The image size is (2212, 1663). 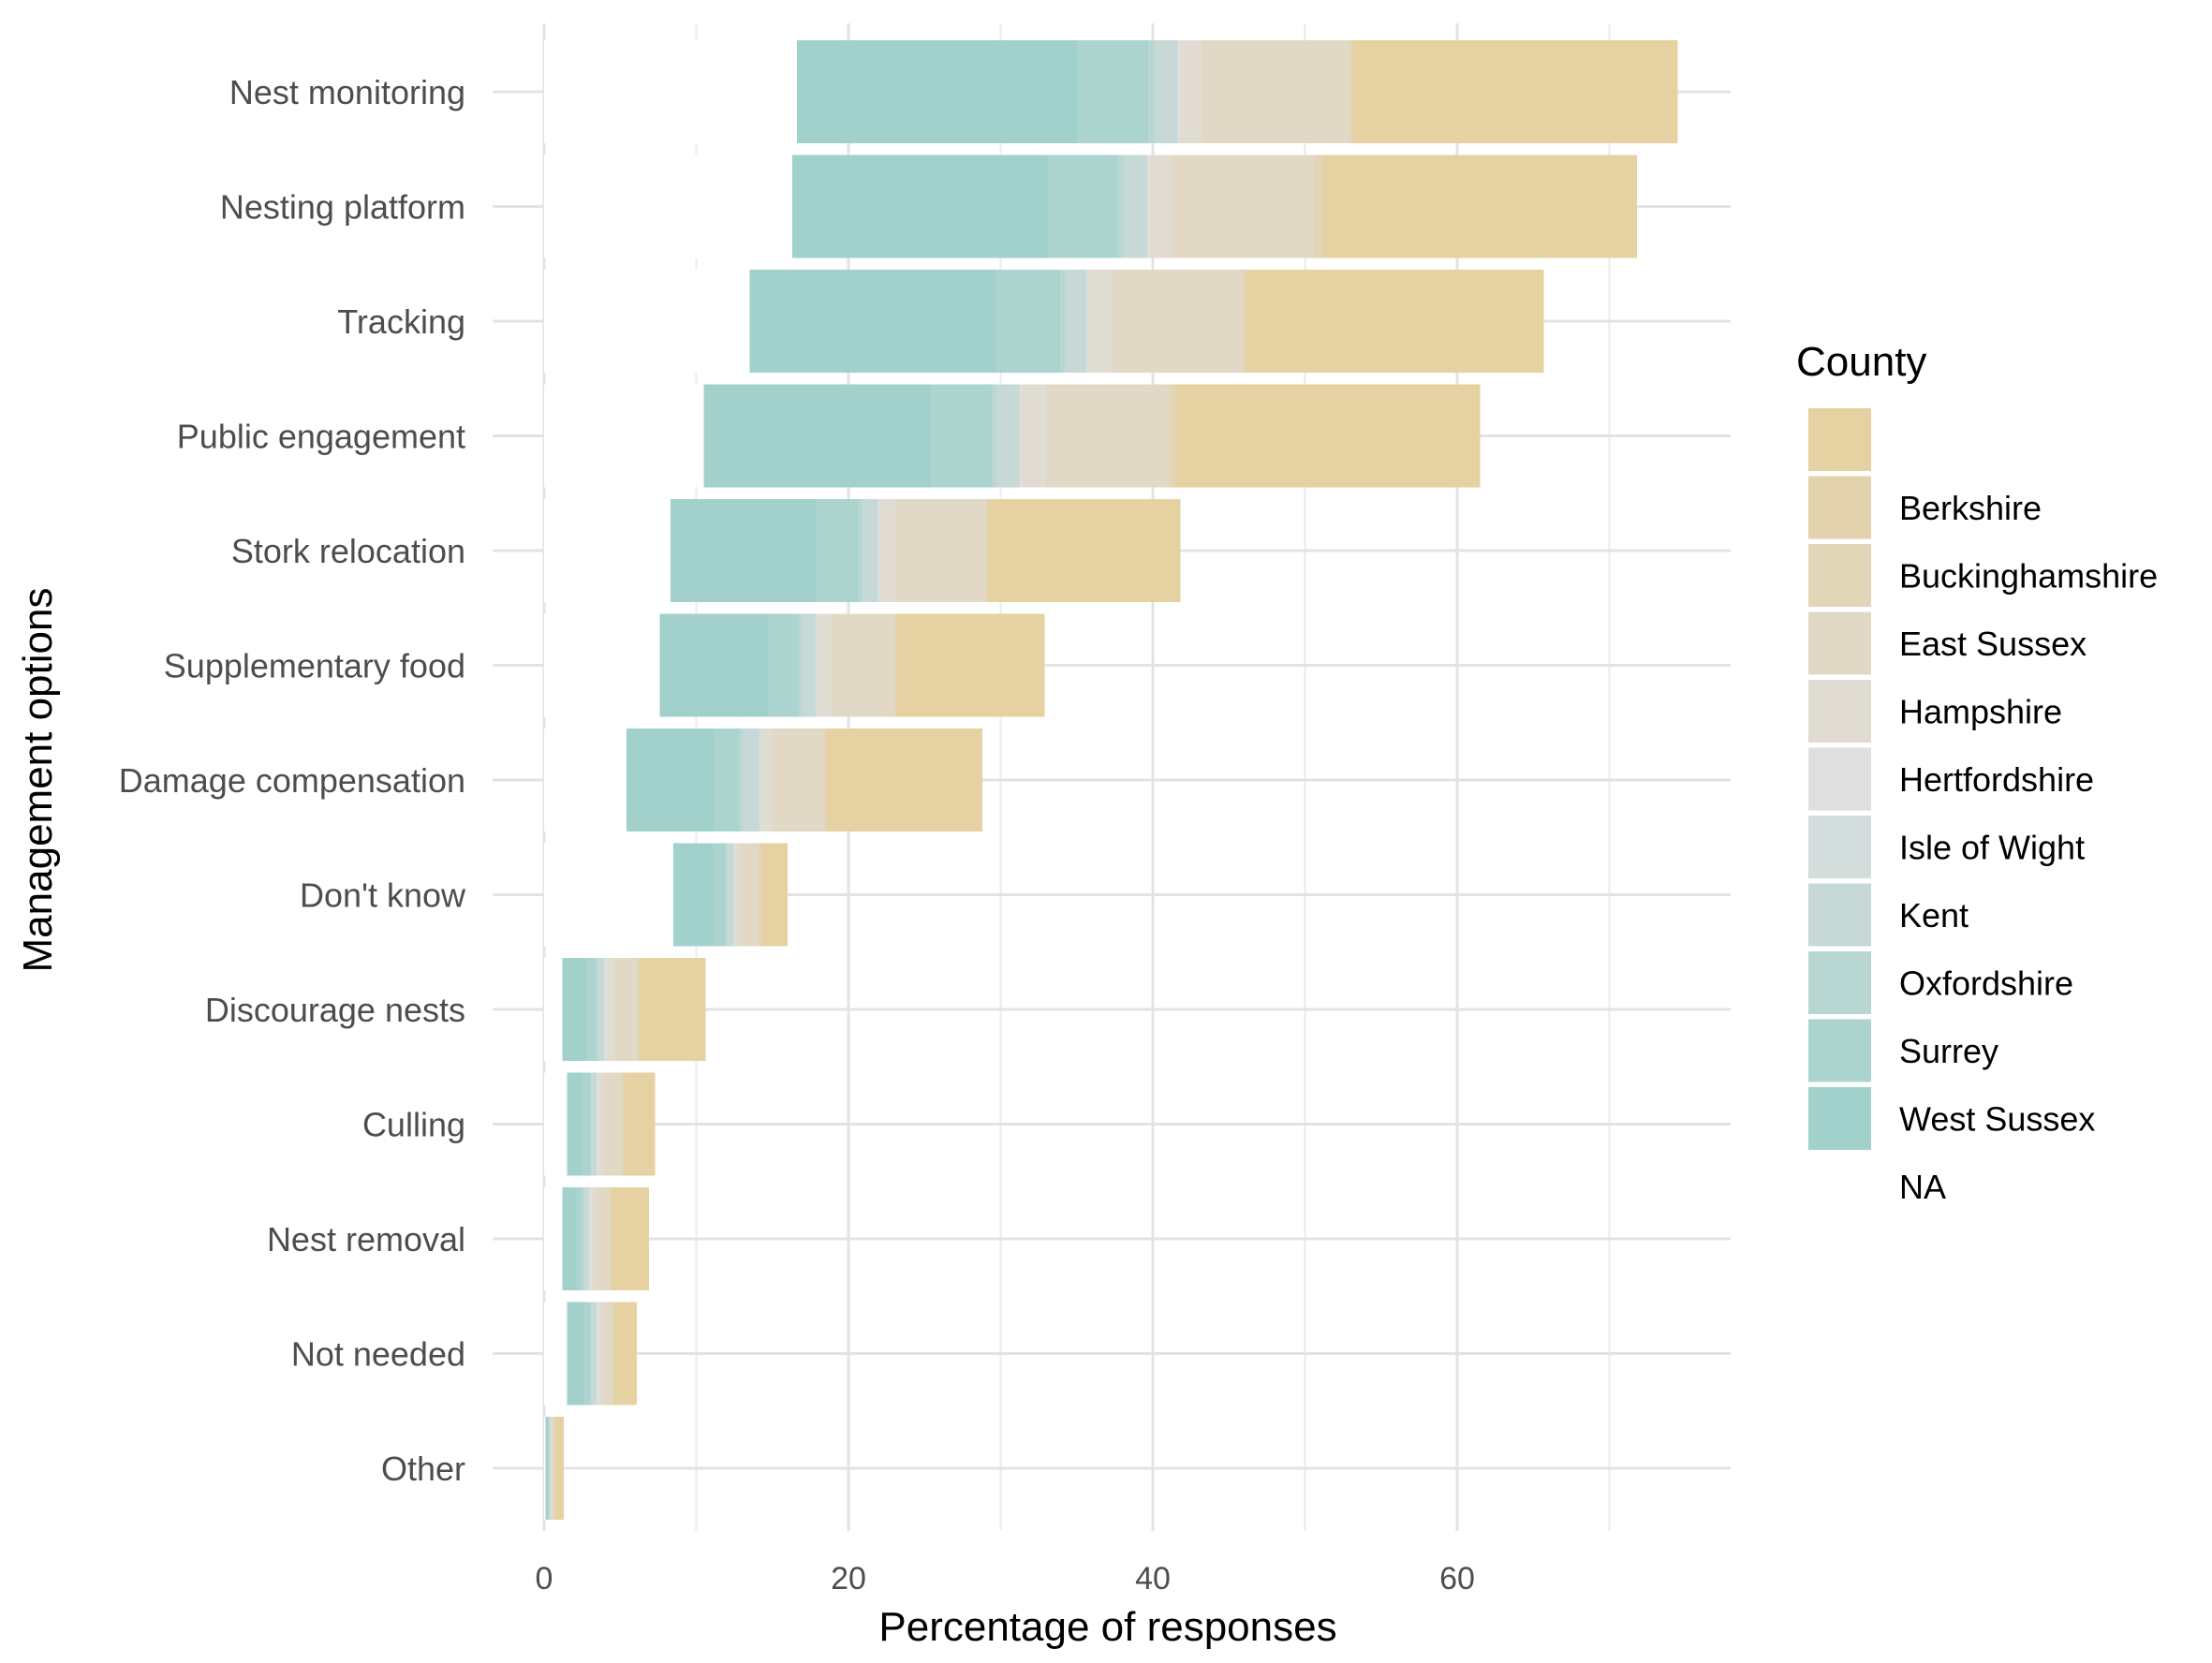 What do you see at coordinates (1027, 321) in the screenshot?
I see `bar-segment-tracking-surrey` at bounding box center [1027, 321].